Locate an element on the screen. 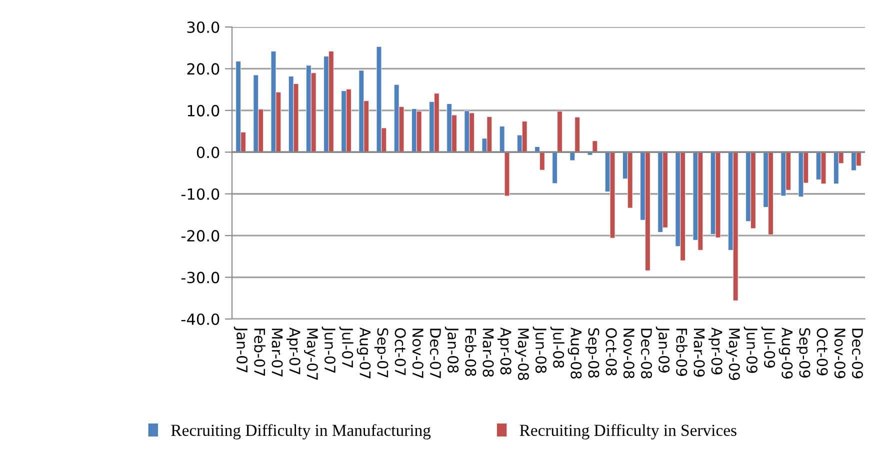 This screenshot has height=459, width=886. x-tick-label: Aug-08 is located at coordinates (575, 353).